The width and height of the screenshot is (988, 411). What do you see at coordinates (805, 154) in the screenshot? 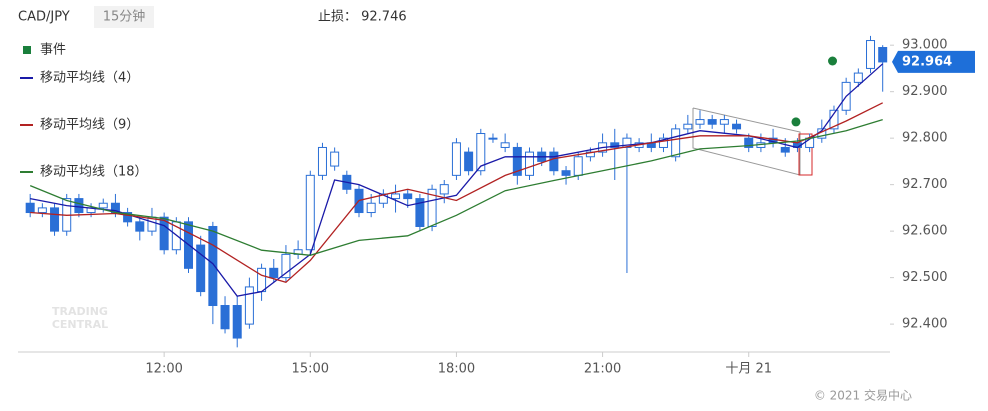
I see `highlight-box` at bounding box center [805, 154].